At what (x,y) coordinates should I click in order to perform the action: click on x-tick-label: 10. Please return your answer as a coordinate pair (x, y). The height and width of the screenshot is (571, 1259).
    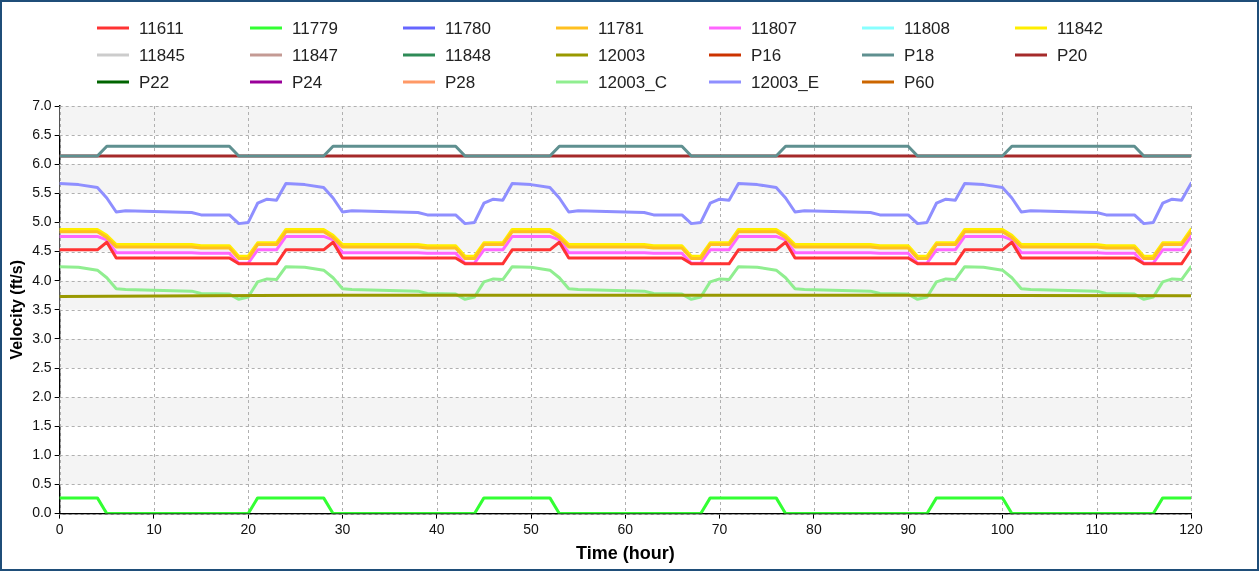
    Looking at the image, I should click on (154, 528).